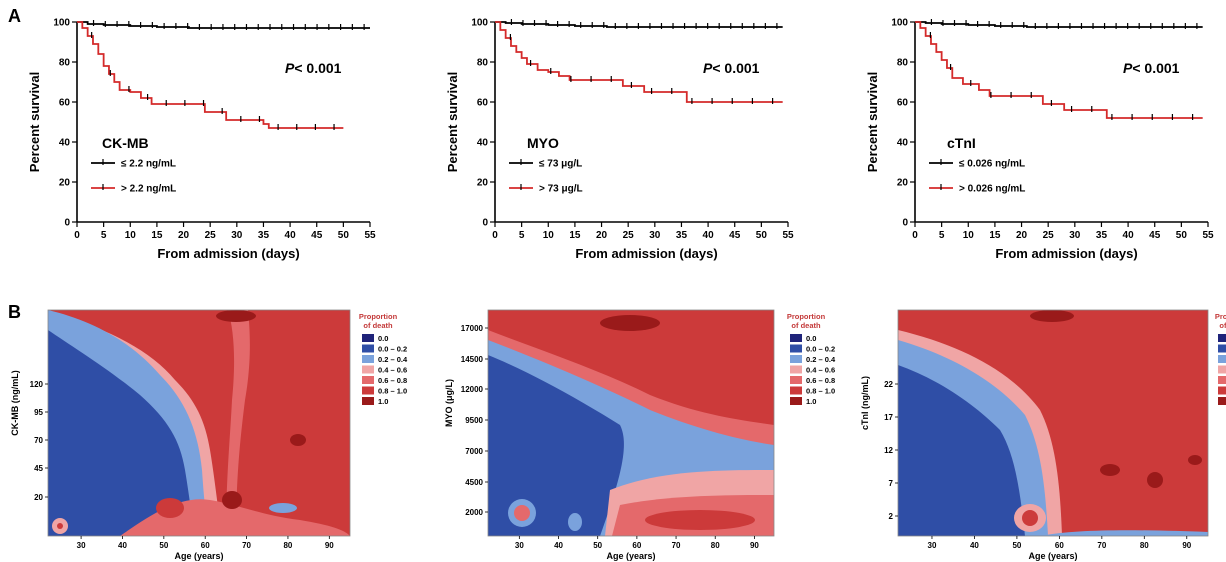 The image size is (1226, 562). What do you see at coordinates (636, 545) in the screenshot?
I see `x-tick-label: 60` at bounding box center [636, 545].